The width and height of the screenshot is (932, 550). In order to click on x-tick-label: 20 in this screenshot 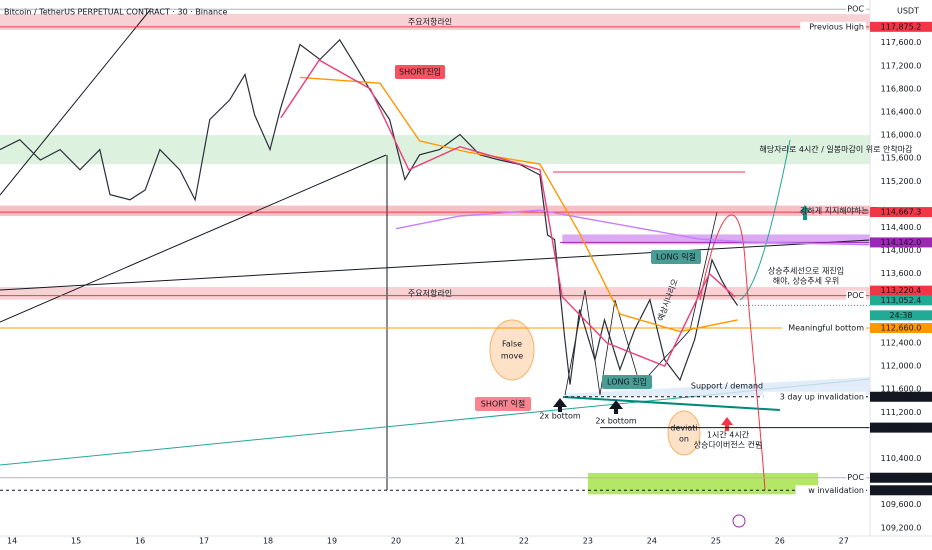, I will do `click(396, 541)`.